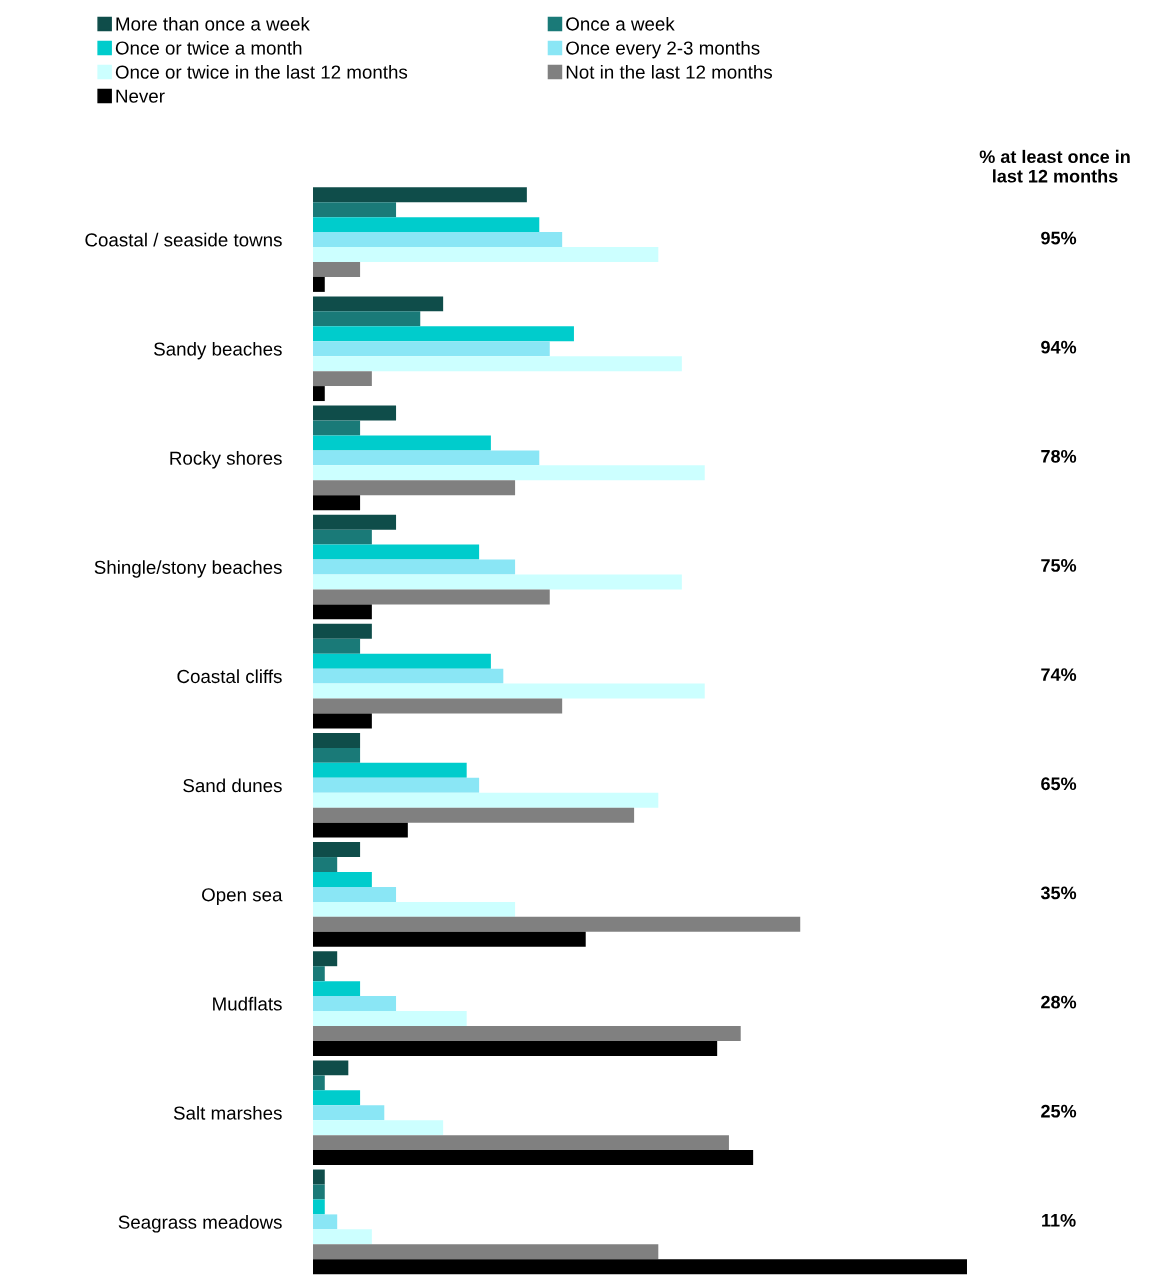 This screenshot has width=1160, height=1279. Describe the element at coordinates (213, 23) in the screenshot. I see `legend-label: More than once a week` at that location.